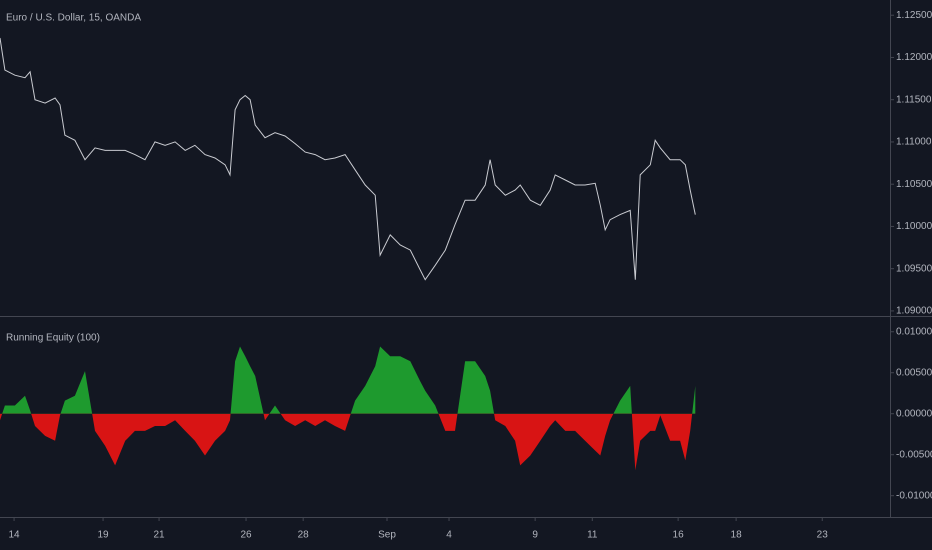 The height and width of the screenshot is (550, 932). Describe the element at coordinates (914, 99) in the screenshot. I see `y-tick-label: 1.11500` at that location.